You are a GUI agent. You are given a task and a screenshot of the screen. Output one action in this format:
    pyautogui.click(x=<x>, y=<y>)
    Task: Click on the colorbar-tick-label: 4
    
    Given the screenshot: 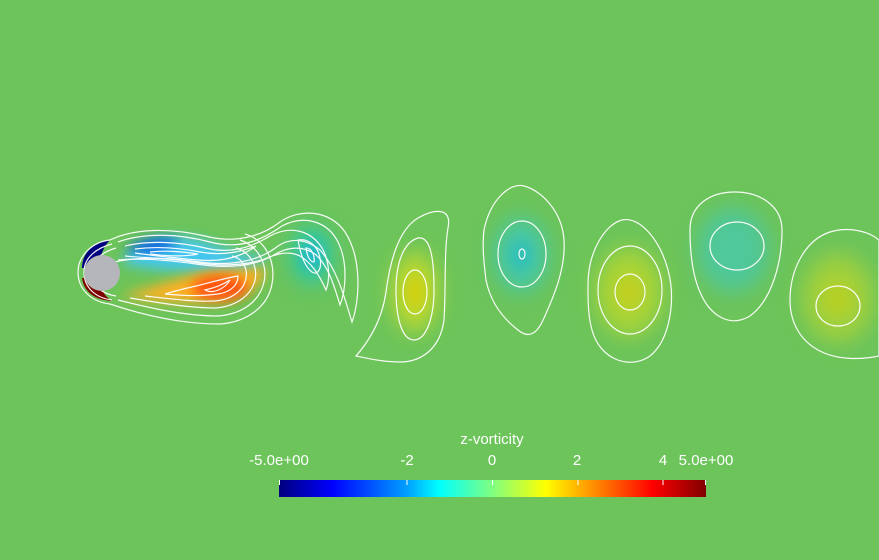 What is the action you would take?
    pyautogui.click(x=663, y=460)
    